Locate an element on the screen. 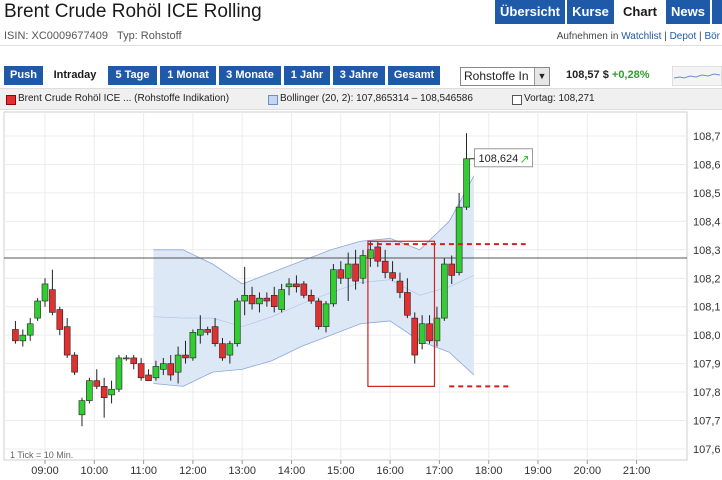 The width and height of the screenshot is (722, 480). y-tick-label: 107,6 is located at coordinates (707, 450).